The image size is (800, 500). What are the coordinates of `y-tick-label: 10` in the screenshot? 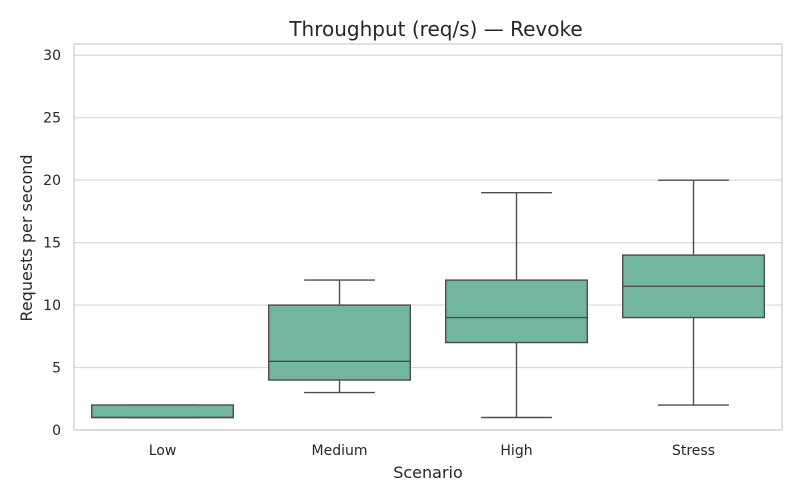 It's located at (52, 306).